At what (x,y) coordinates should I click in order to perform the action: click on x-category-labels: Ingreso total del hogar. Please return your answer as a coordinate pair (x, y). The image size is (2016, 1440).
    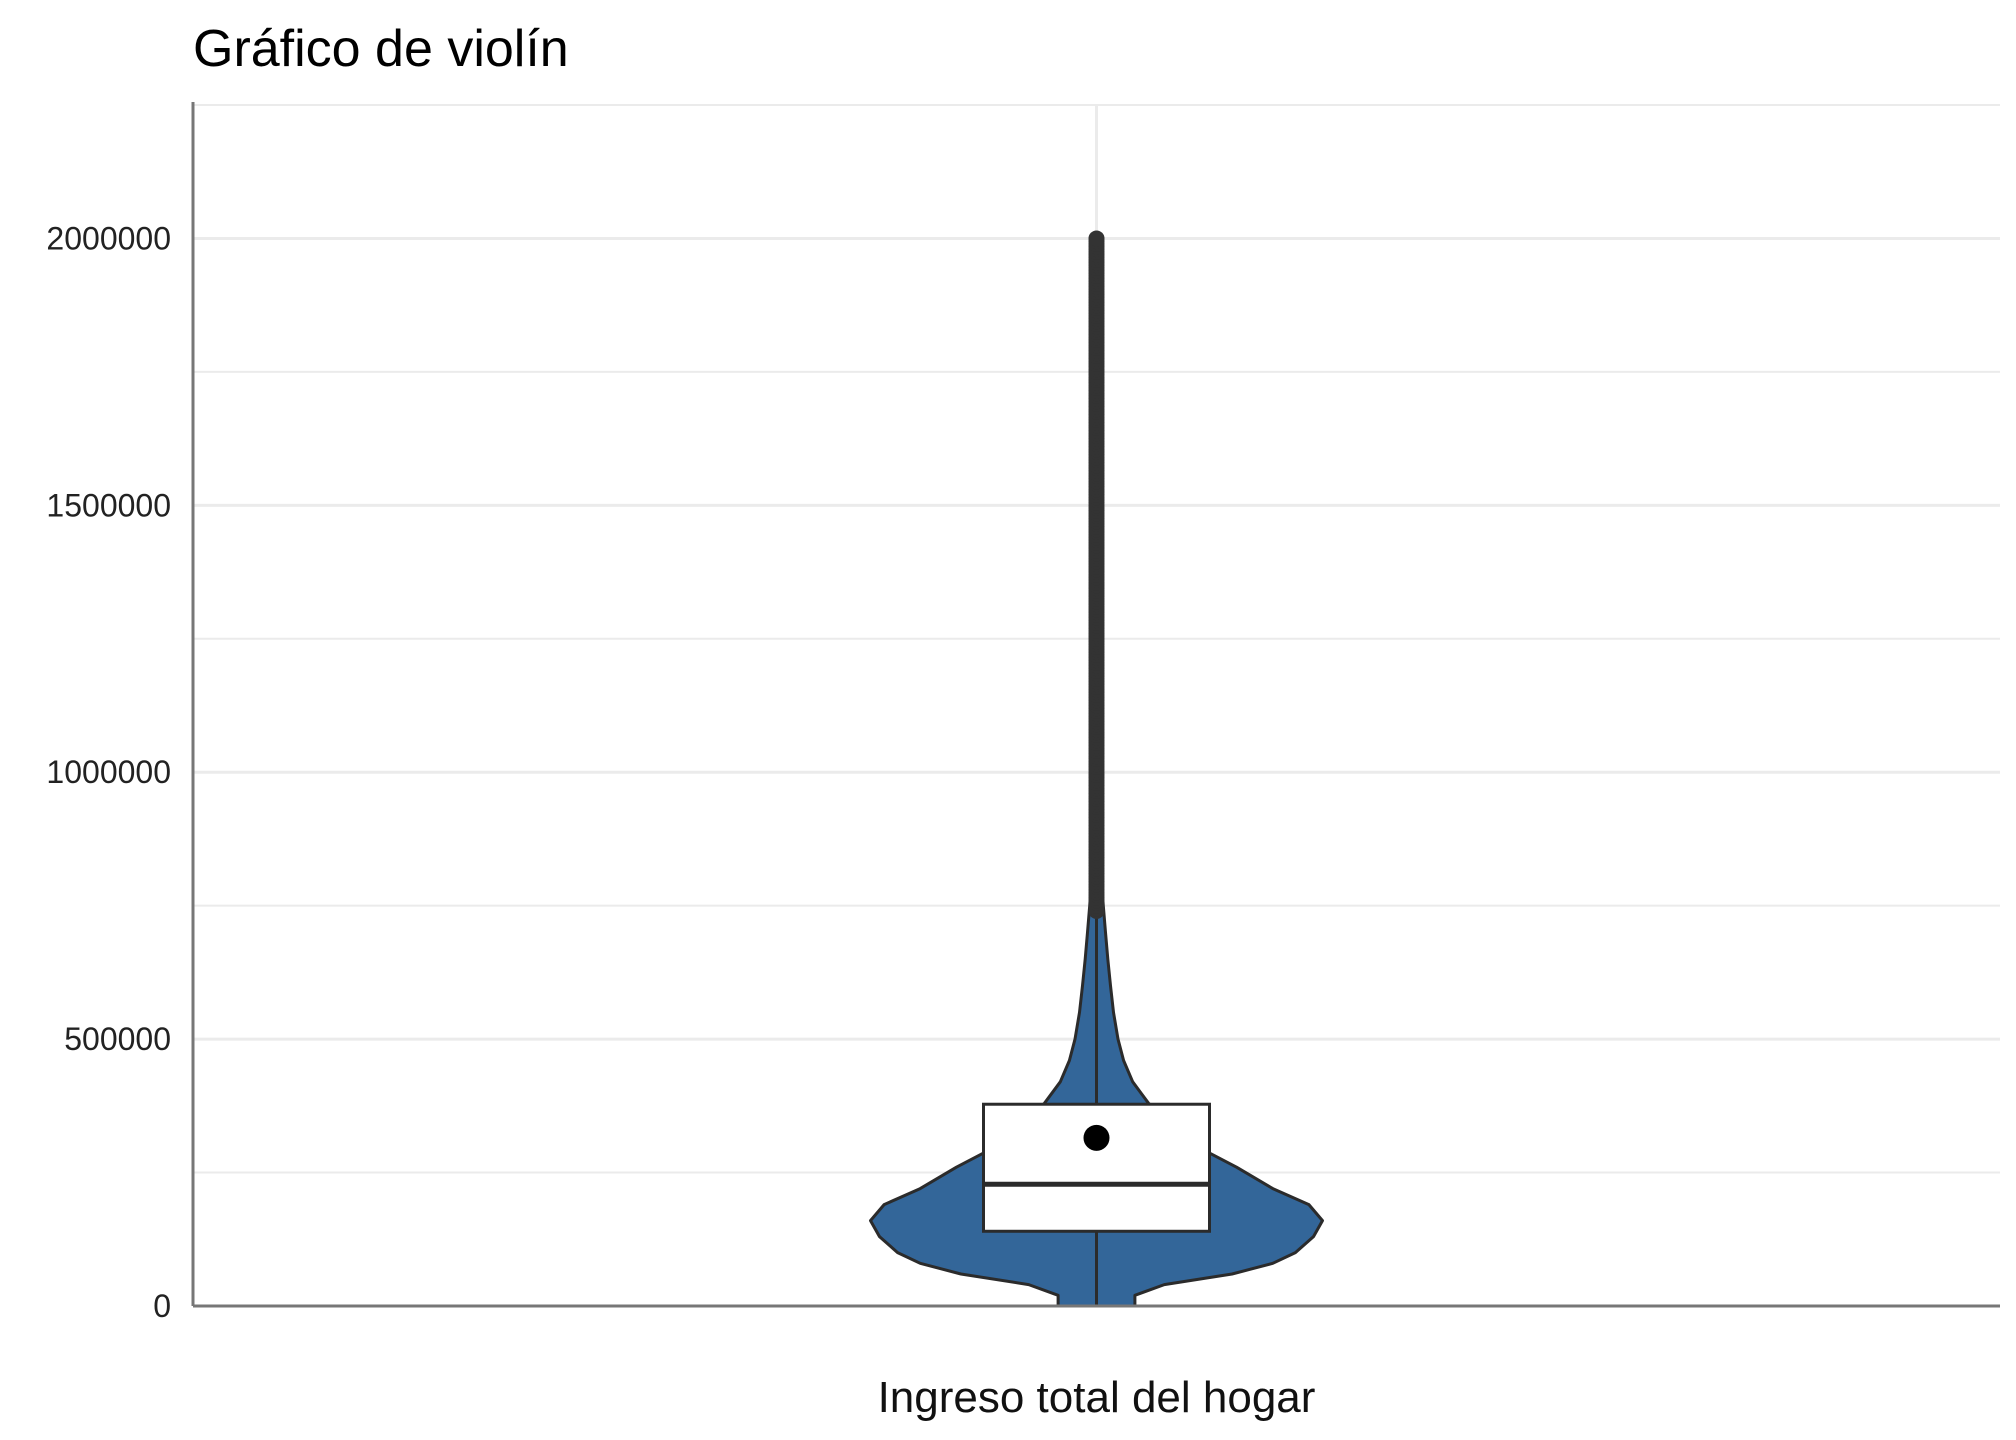
    Looking at the image, I should click on (1097, 1397).